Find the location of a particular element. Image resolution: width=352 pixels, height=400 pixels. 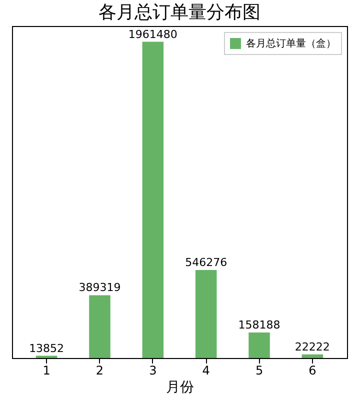

data-label: 22222 is located at coordinates (312, 347).